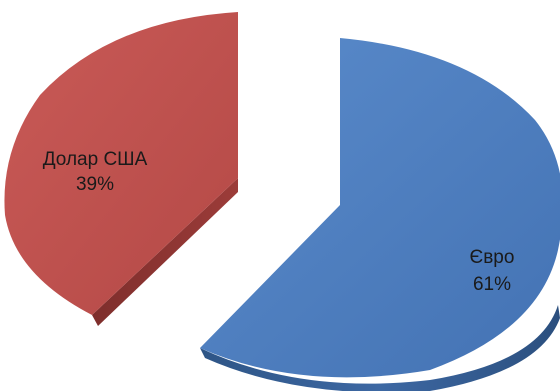  I want to click on slice-usd-side, so click(165, 252).